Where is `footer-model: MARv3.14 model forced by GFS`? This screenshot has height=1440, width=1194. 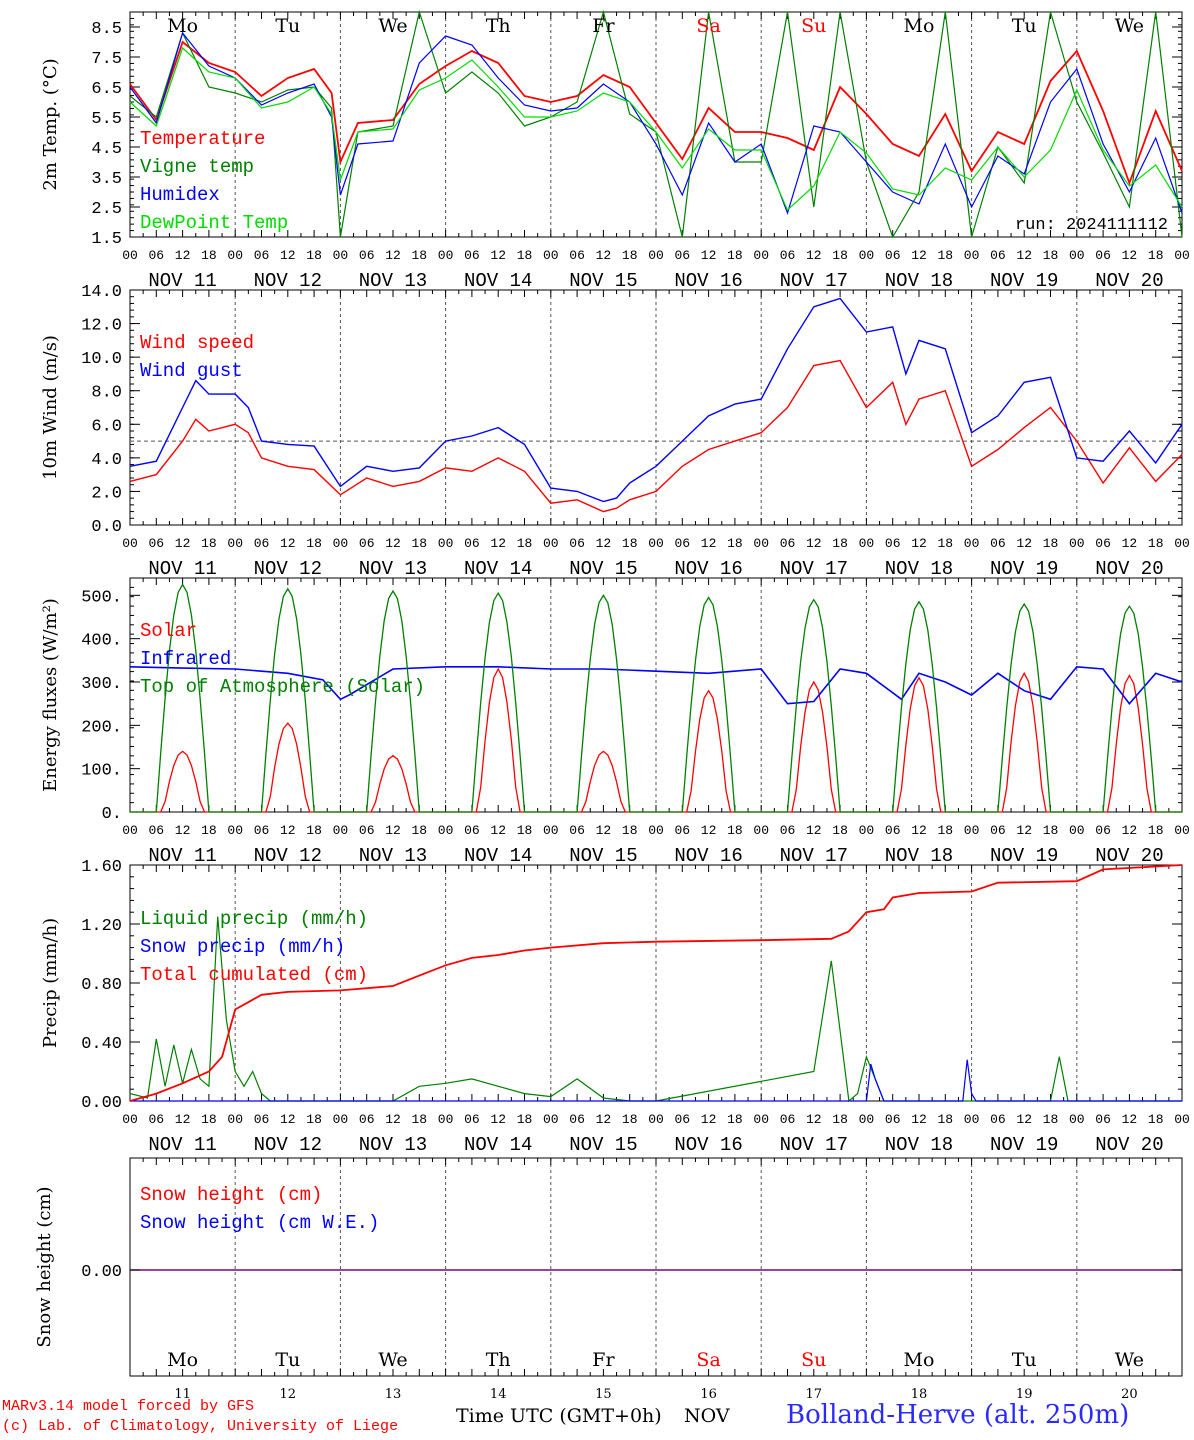 footer-model: MARv3.14 model forced by GFS is located at coordinates (128, 1406).